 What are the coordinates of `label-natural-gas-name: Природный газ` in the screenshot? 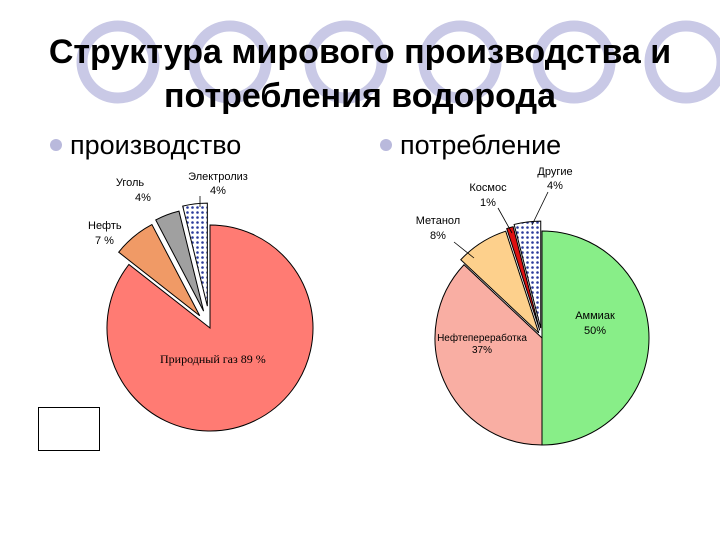 It's located at (199, 359).